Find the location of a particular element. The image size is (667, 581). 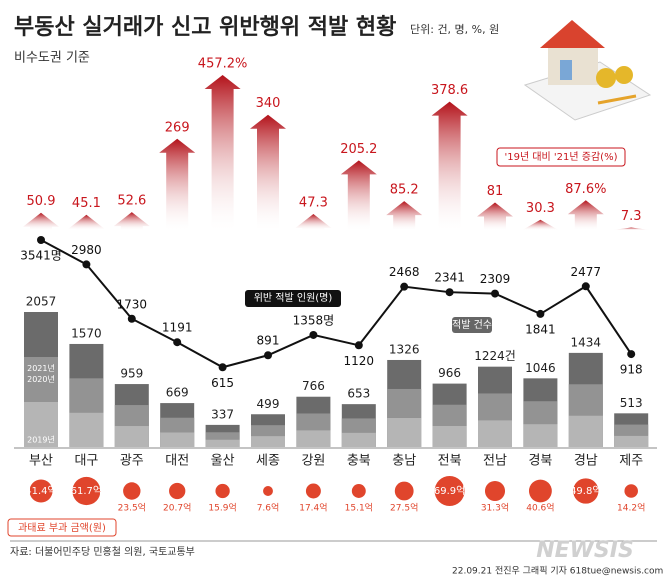

growth-label: 81 is located at coordinates (495, 191).